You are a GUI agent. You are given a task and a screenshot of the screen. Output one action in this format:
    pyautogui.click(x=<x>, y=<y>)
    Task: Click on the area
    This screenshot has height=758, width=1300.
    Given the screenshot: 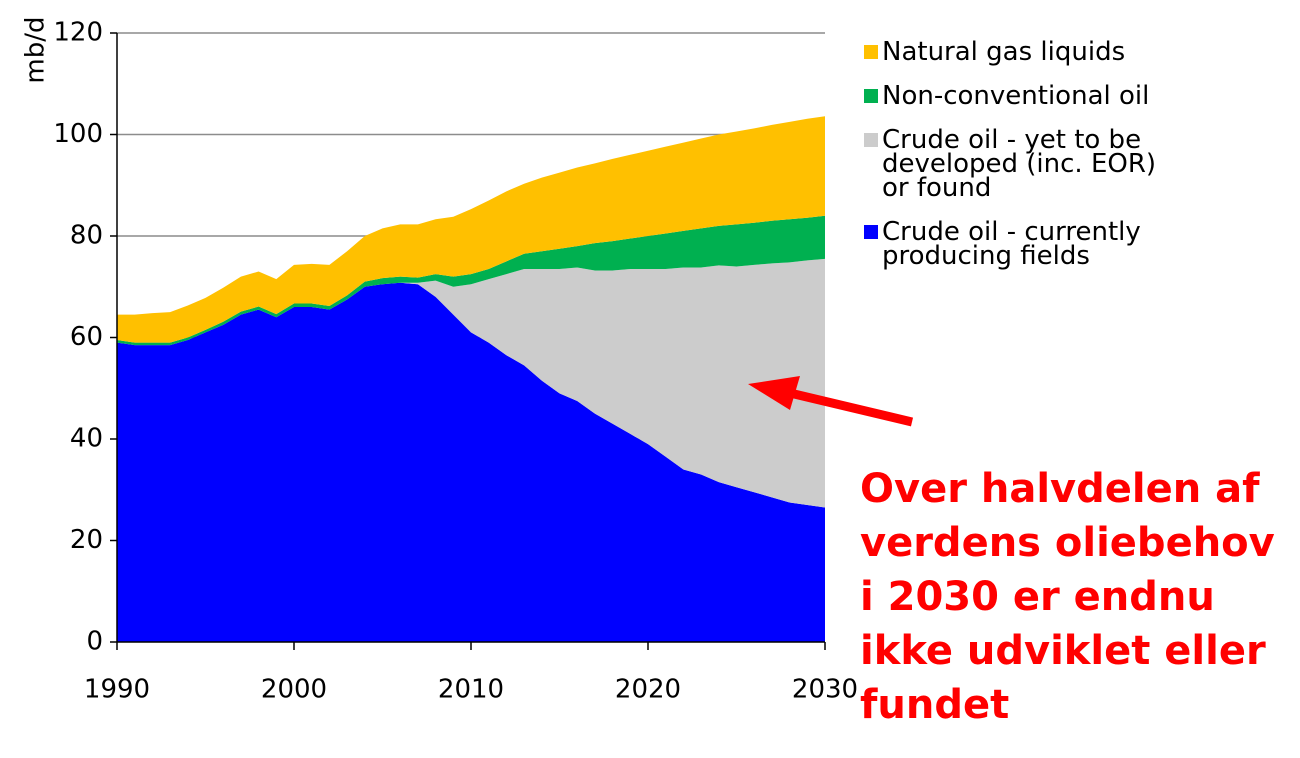 What is the action you would take?
    pyautogui.click(x=471, y=280)
    